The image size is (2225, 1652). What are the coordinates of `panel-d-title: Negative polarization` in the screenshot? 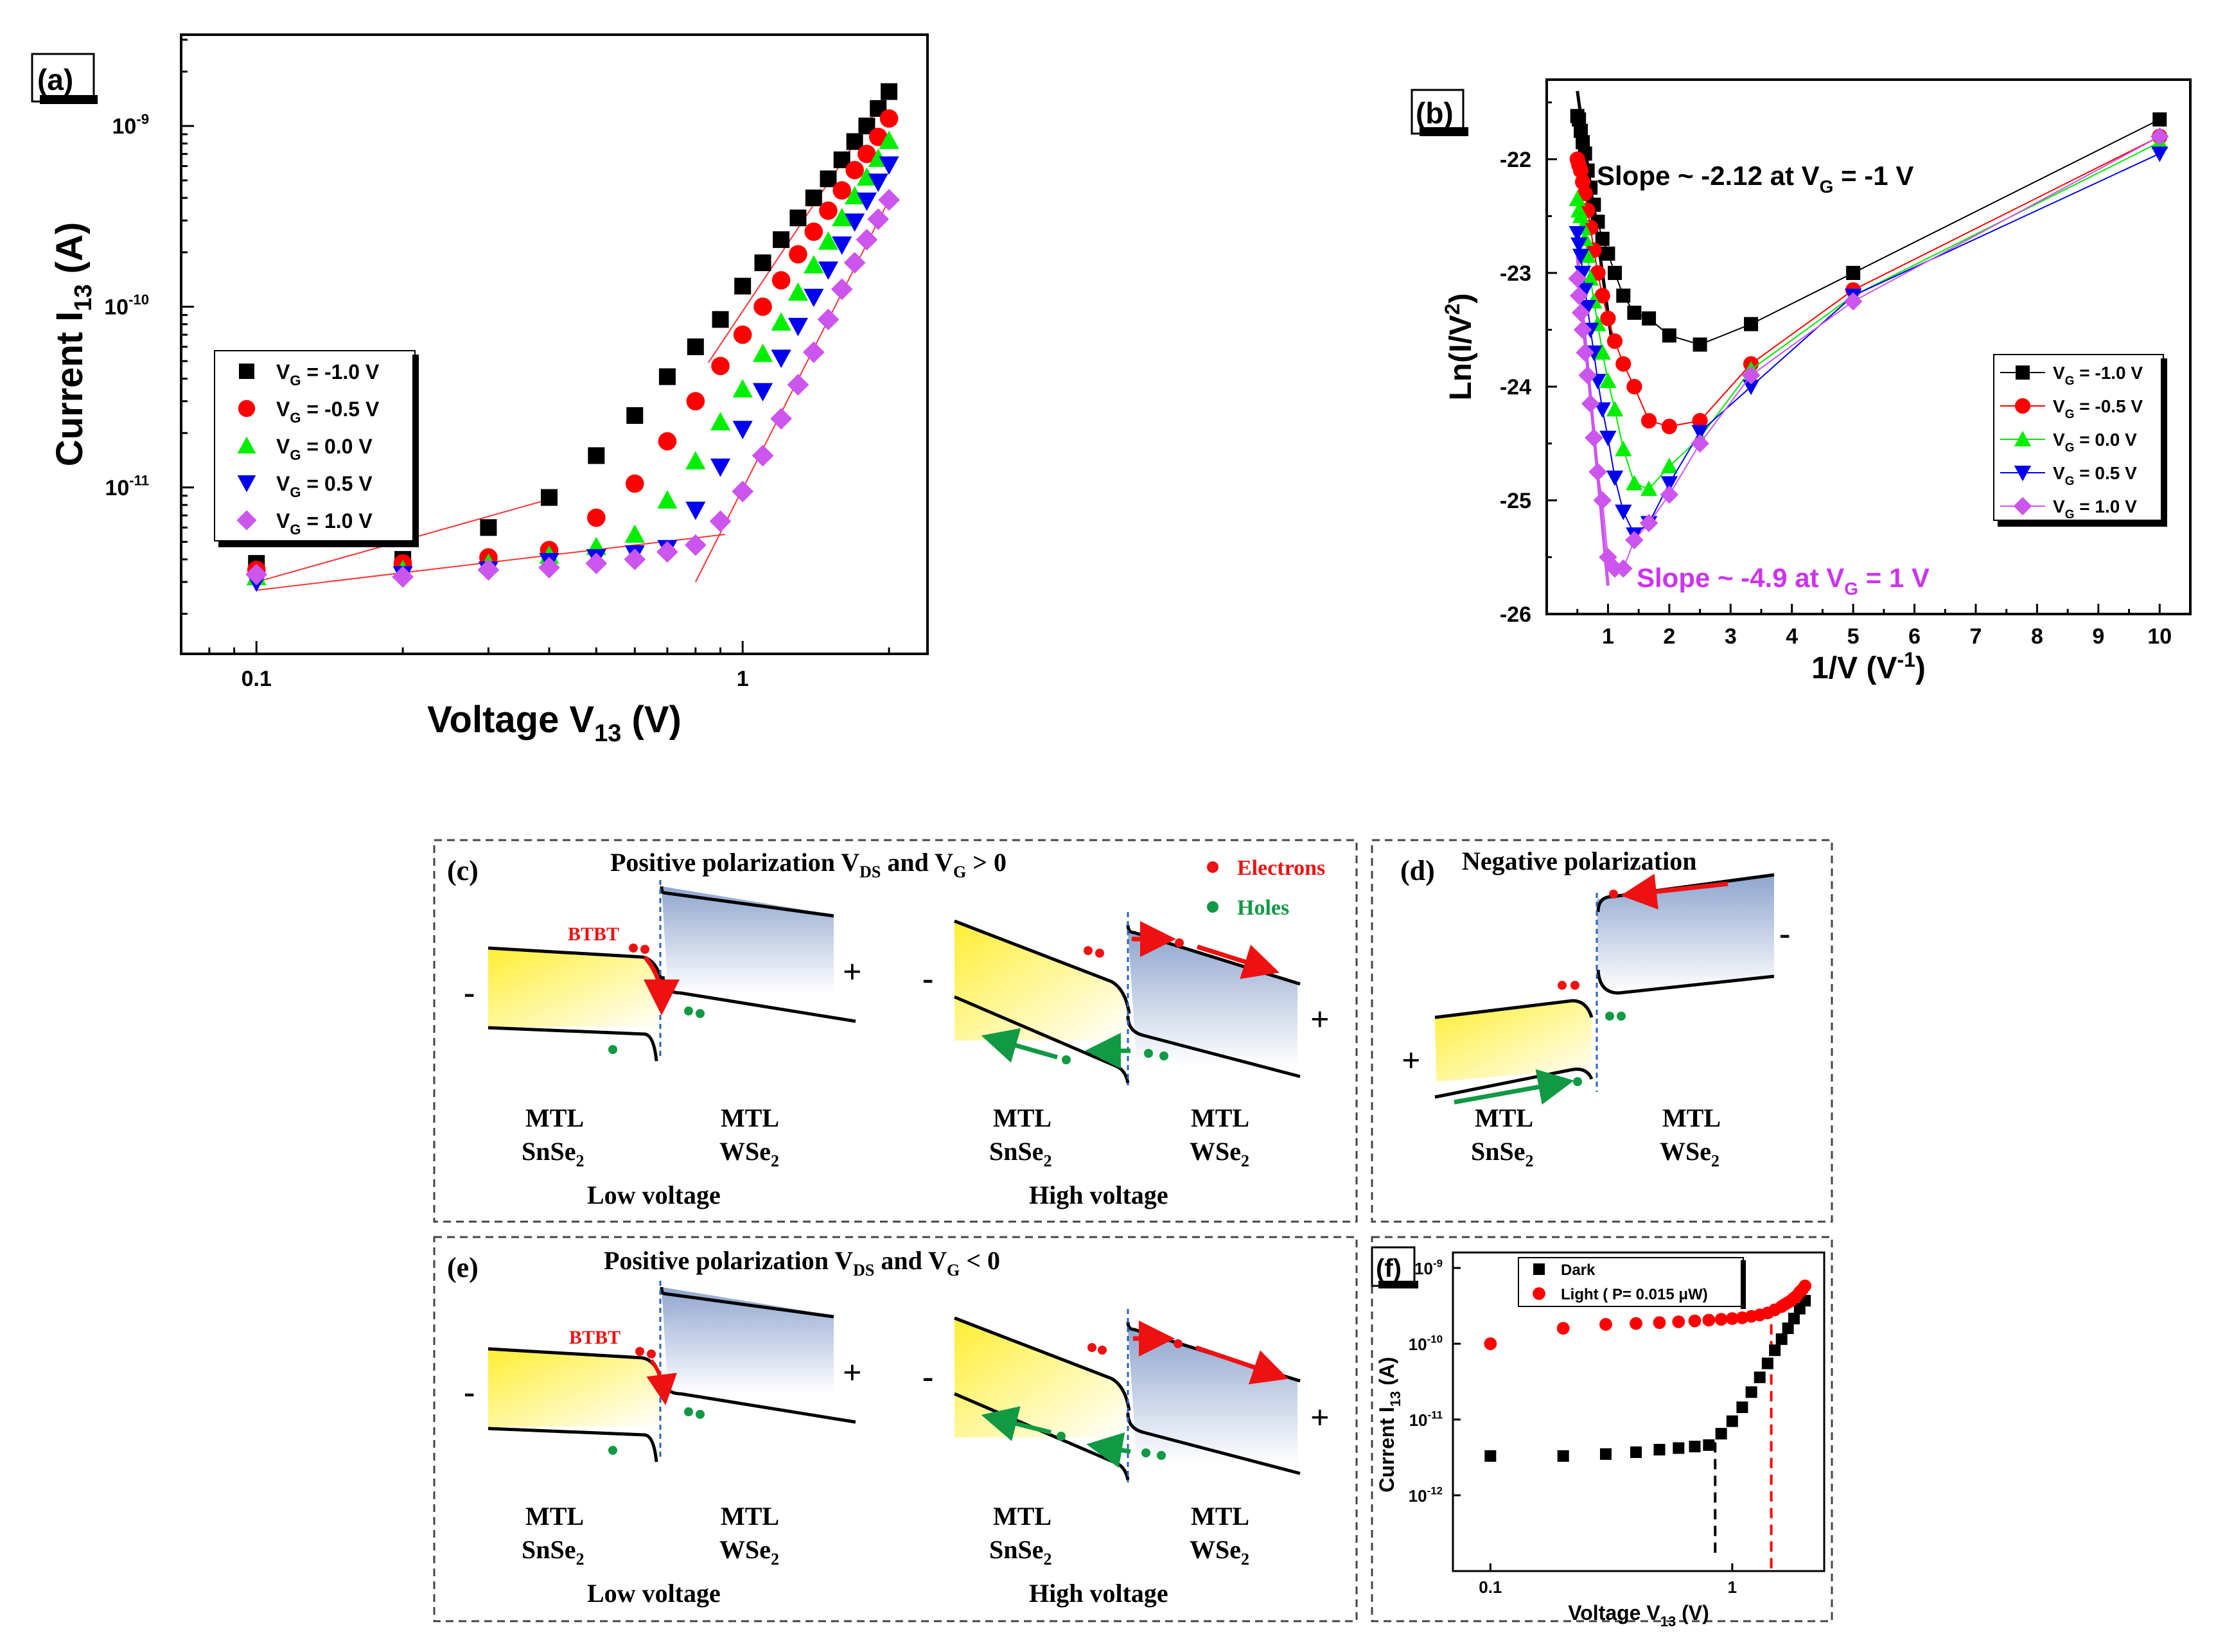 It's located at (1579, 861).